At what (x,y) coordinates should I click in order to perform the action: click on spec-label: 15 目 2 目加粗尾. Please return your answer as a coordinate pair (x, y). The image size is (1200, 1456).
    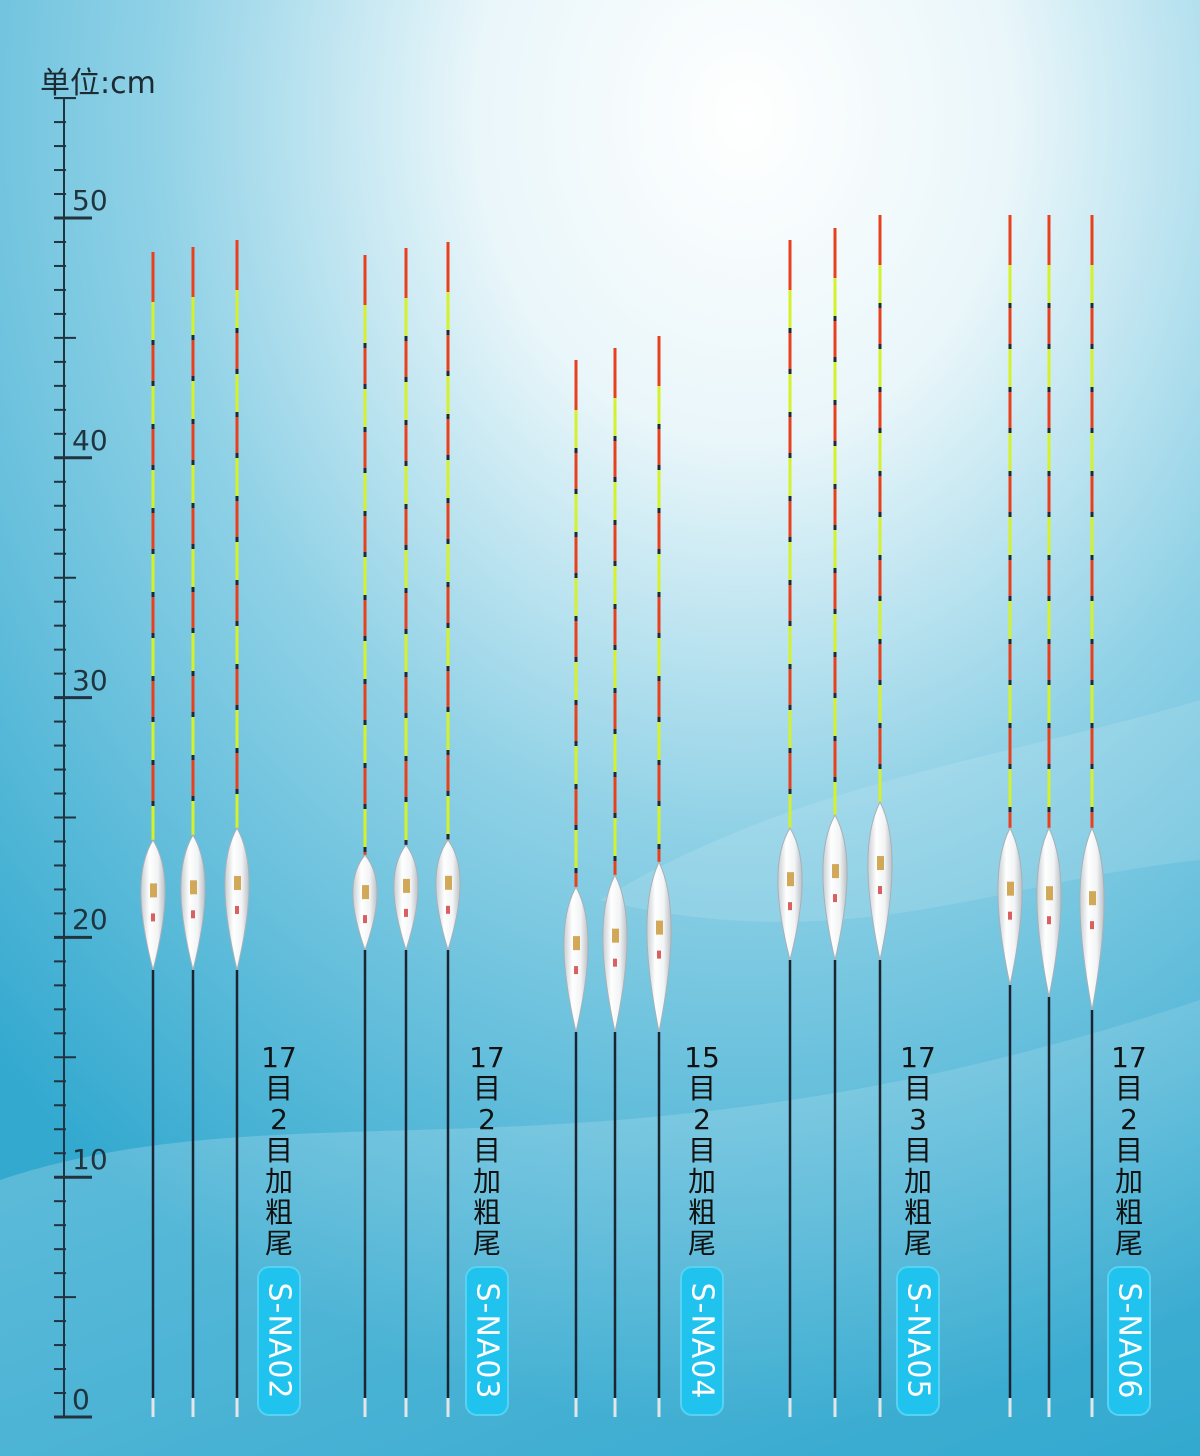
    Looking at the image, I should click on (702, 1150).